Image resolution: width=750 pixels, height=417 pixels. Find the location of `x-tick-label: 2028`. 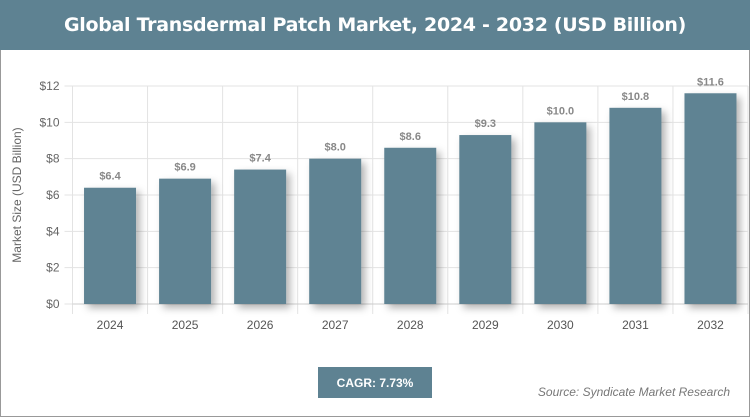

x-tick-label: 2028 is located at coordinates (410, 325).